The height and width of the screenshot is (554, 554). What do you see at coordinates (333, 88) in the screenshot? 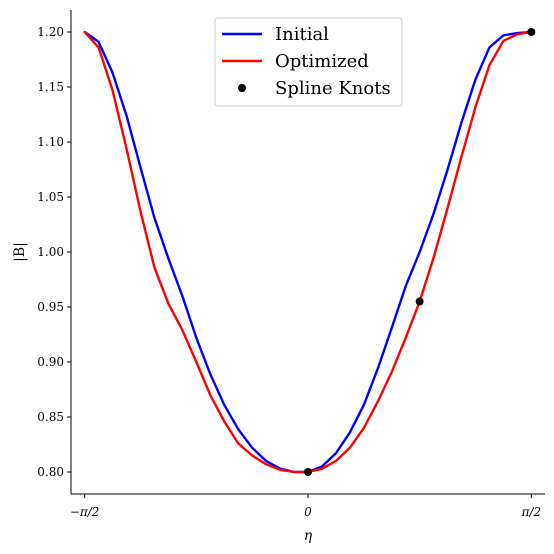
I see `legend-label: Spline Knots` at bounding box center [333, 88].